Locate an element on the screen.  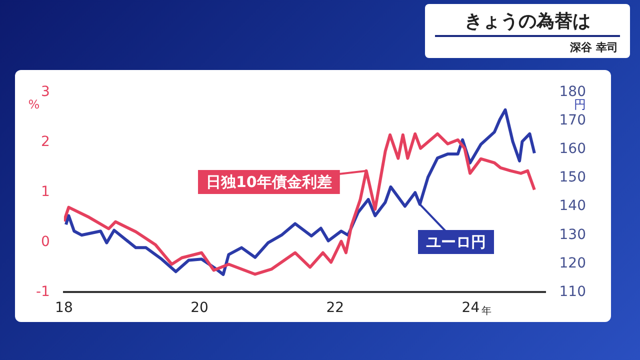
x-tick-label: 18 is located at coordinates (64, 308).